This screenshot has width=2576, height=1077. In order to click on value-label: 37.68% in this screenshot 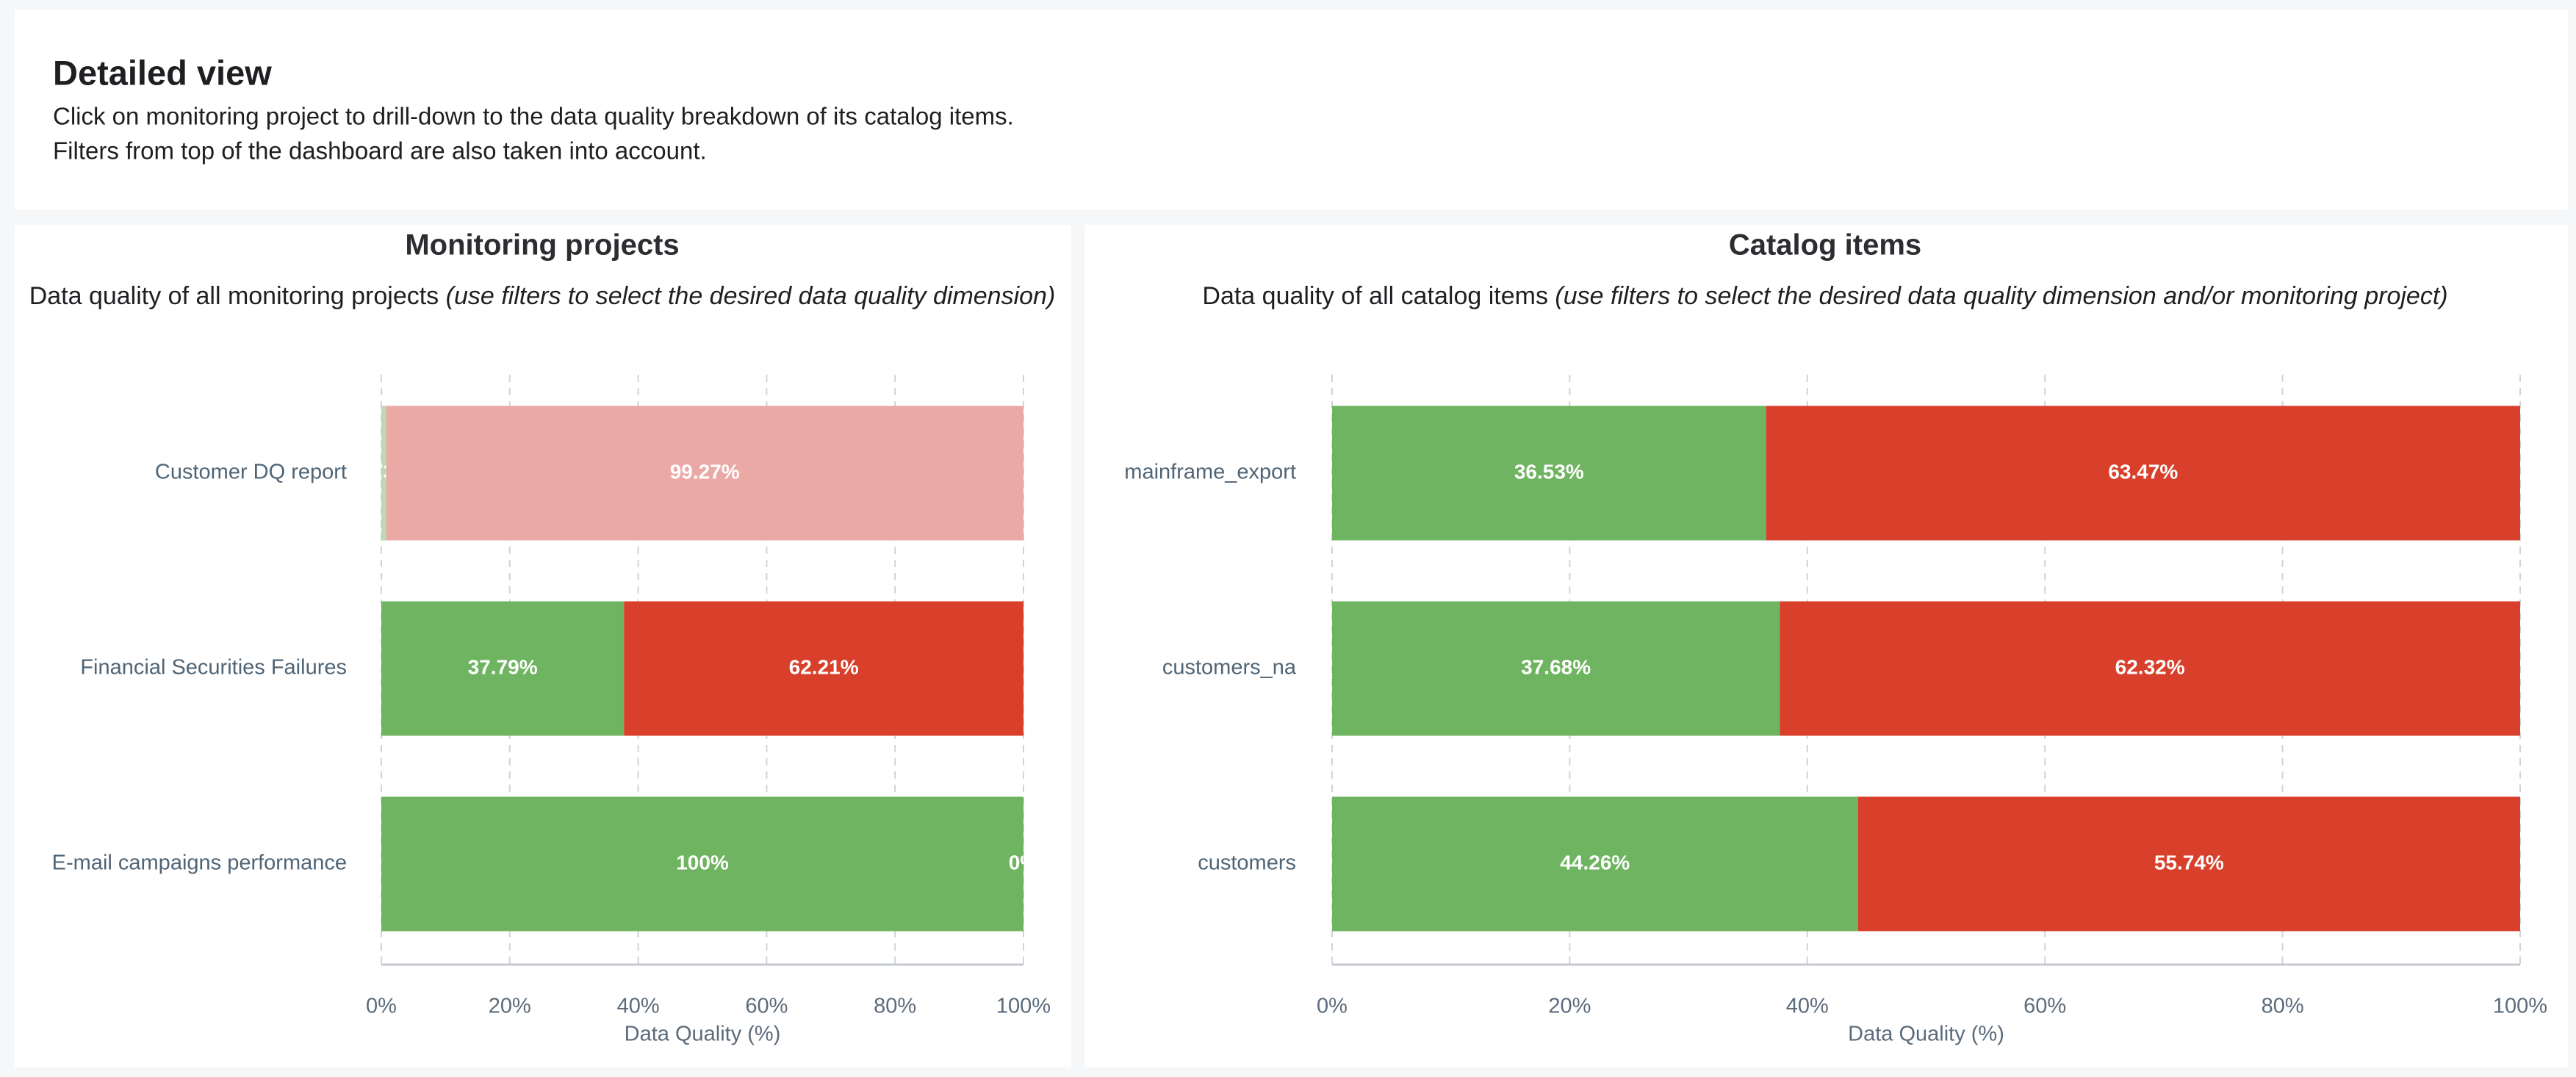, I will do `click(1556, 666)`.